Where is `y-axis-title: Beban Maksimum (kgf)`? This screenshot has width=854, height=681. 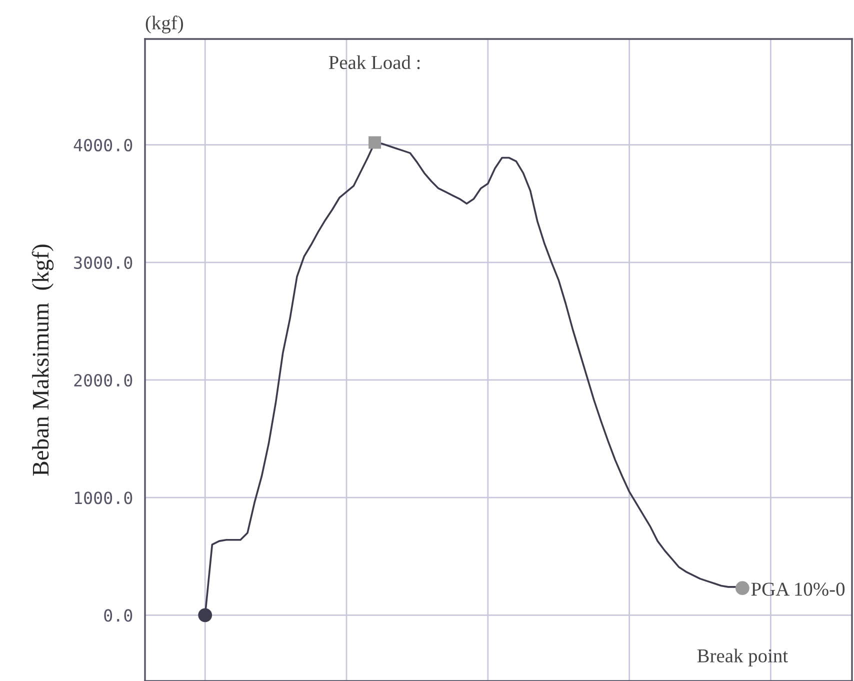 y-axis-title: Beban Maksimum (kgf) is located at coordinates (43, 360).